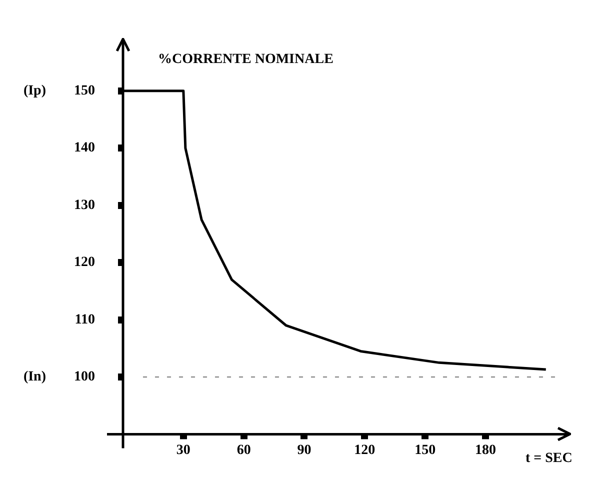 Image resolution: width=610 pixels, height=478 pixels. Describe the element at coordinates (84, 262) in the screenshot. I see `y-tick-label: 120` at that location.